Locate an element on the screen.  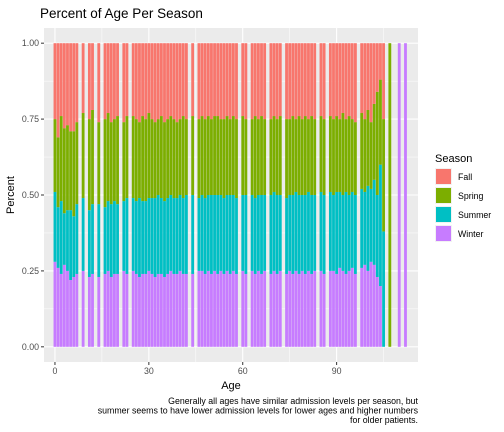
bar-age-16-spring is located at coordinates (105, 163).